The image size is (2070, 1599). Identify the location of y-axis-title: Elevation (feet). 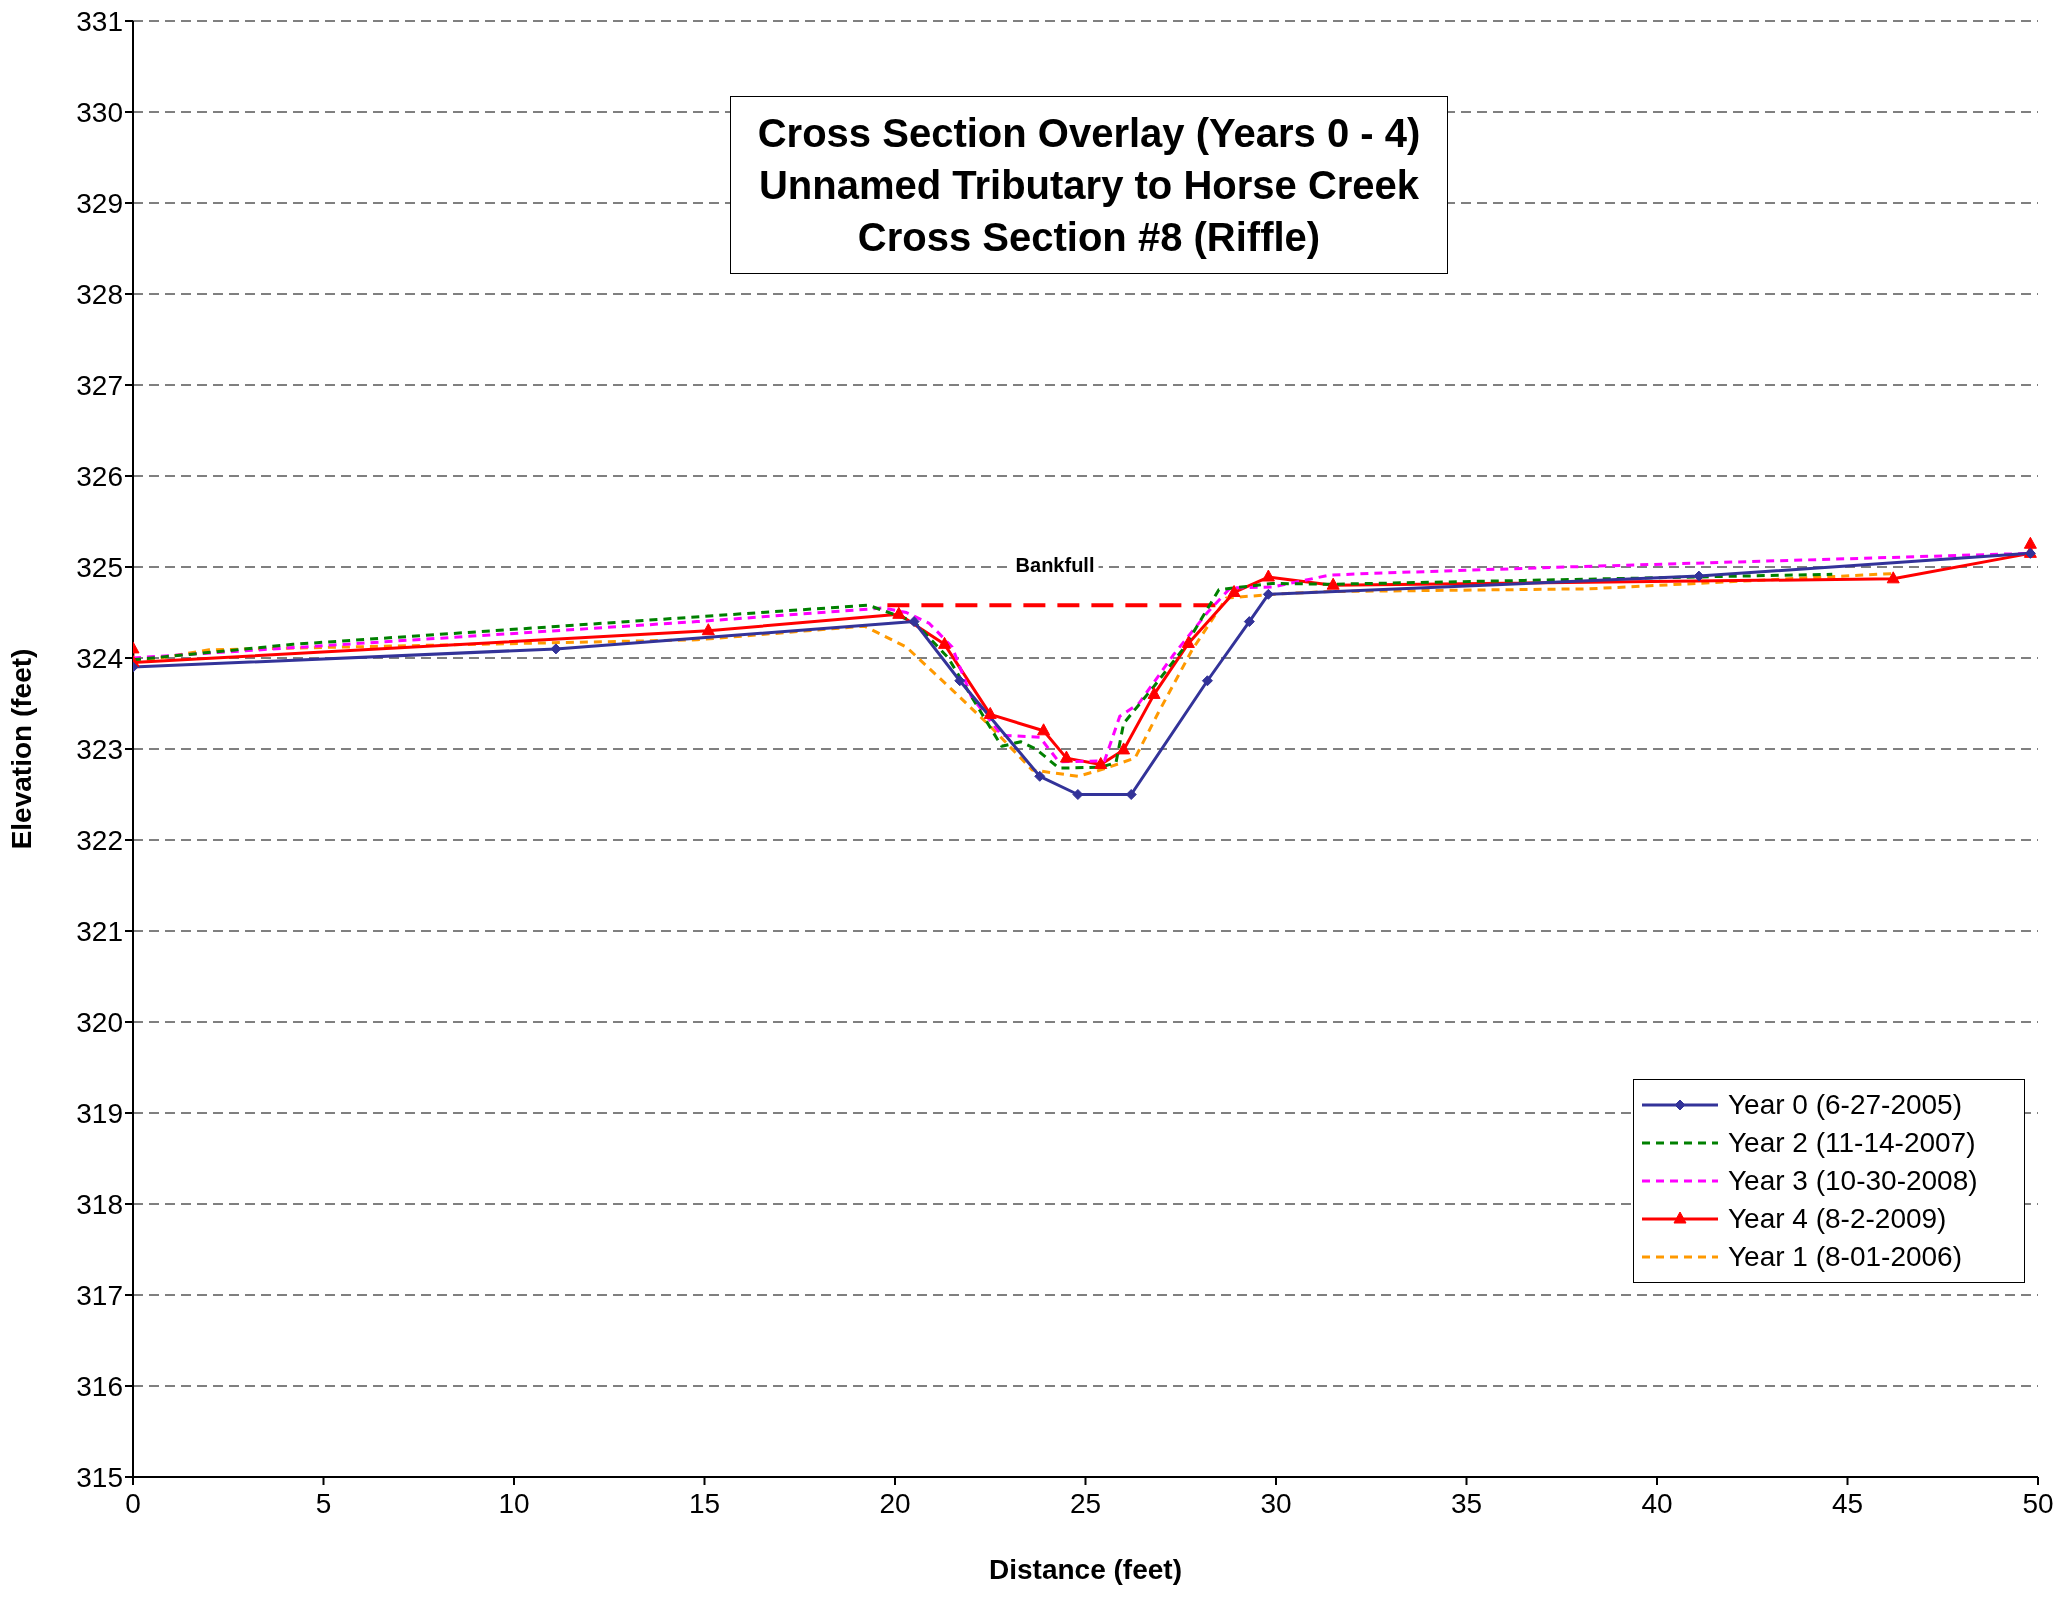
(21, 749).